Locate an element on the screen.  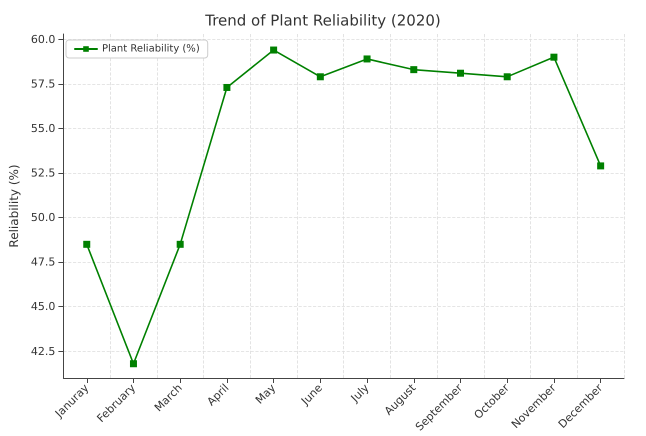
y-tick-label: 57.5 is located at coordinates (43, 83).